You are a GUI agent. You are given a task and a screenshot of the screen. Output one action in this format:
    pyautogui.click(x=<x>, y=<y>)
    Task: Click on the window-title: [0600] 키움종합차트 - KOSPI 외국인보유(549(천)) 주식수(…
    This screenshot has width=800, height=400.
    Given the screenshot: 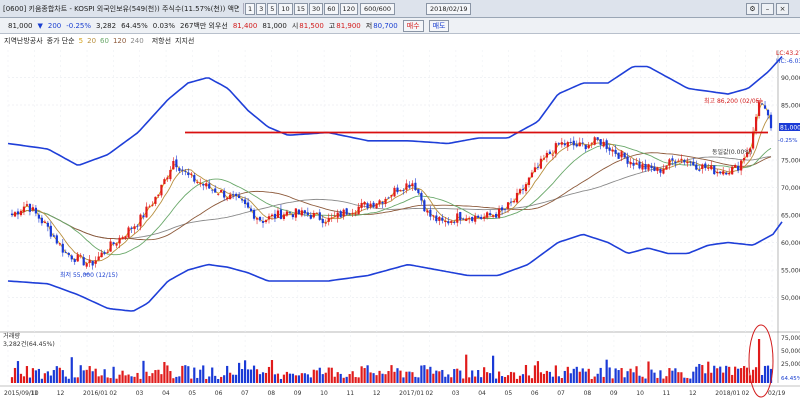 What is the action you would take?
    pyautogui.click(x=121, y=8)
    